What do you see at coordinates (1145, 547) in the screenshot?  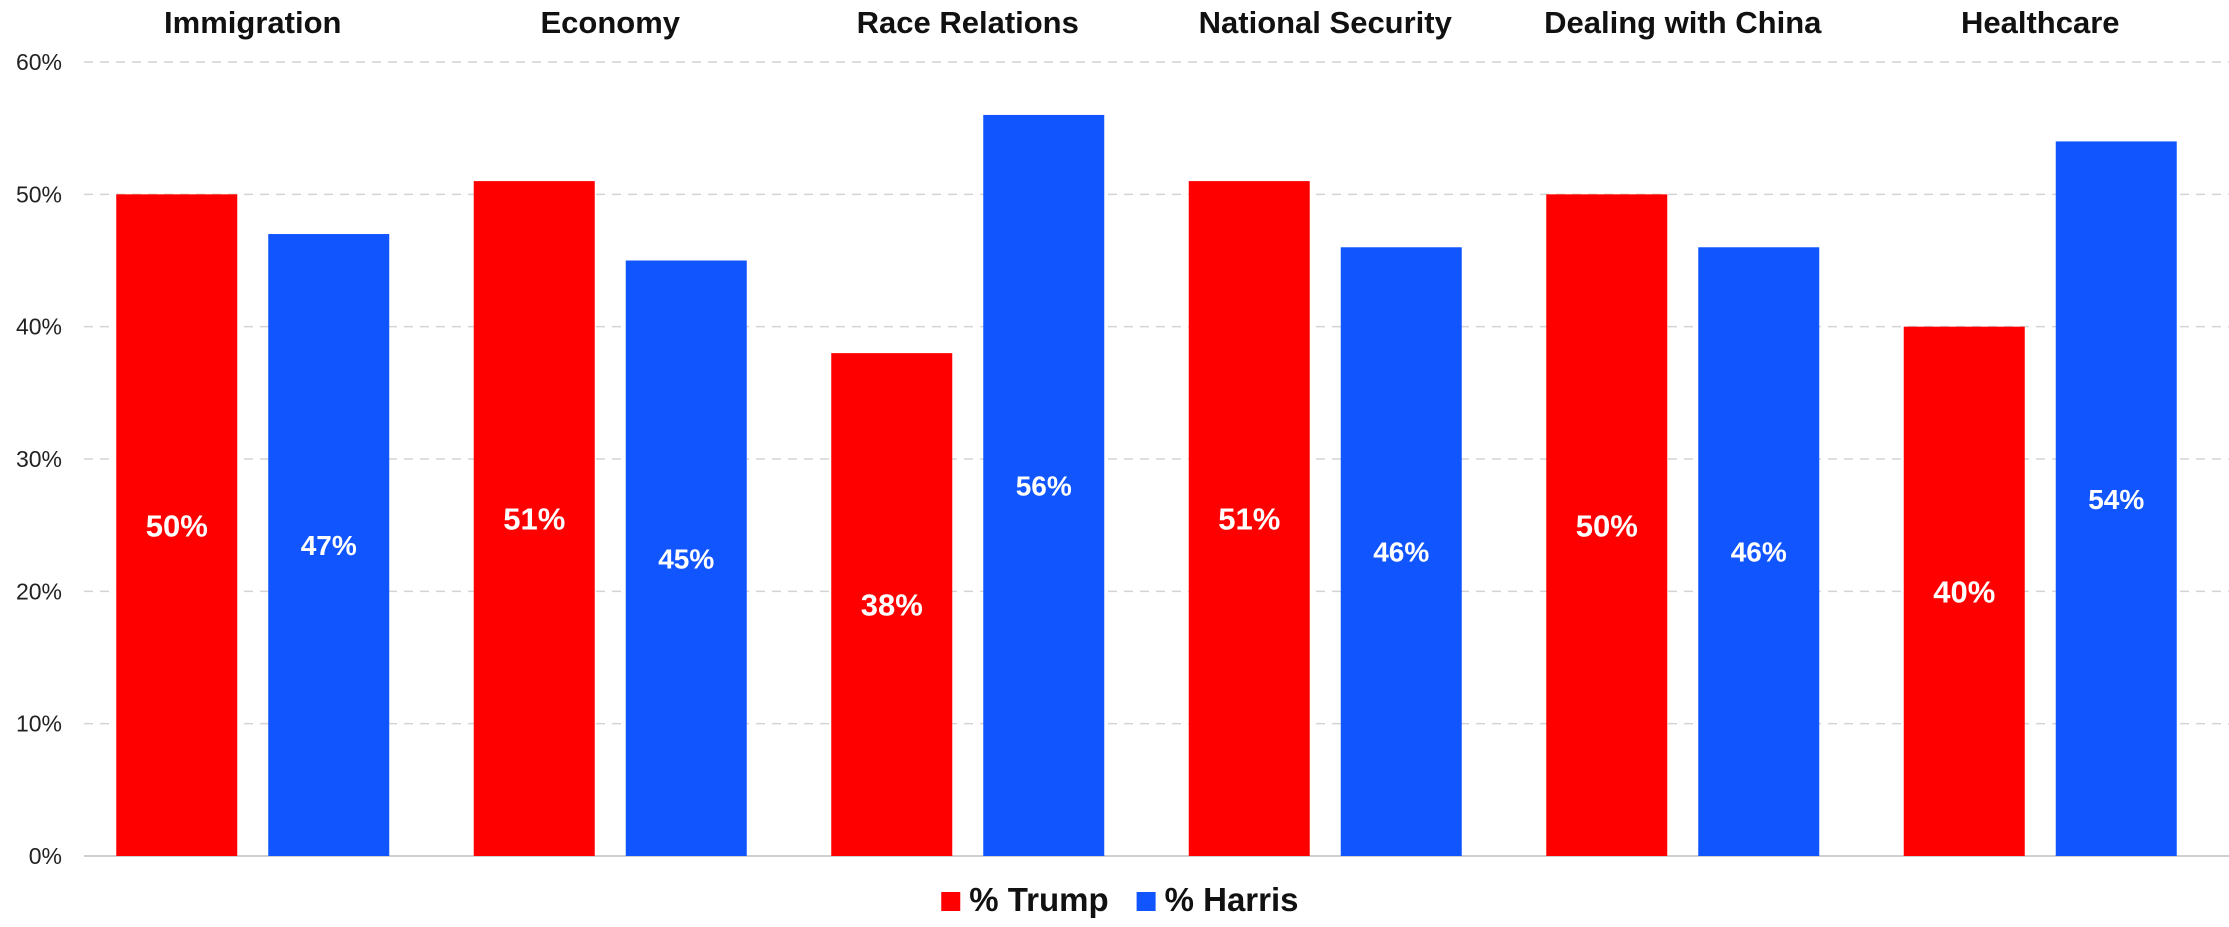 I see `bar-data-labels: 50% 47% 51% 45% 38% 56% 51% 46% 50% 46% 40% 54%` at bounding box center [1145, 547].